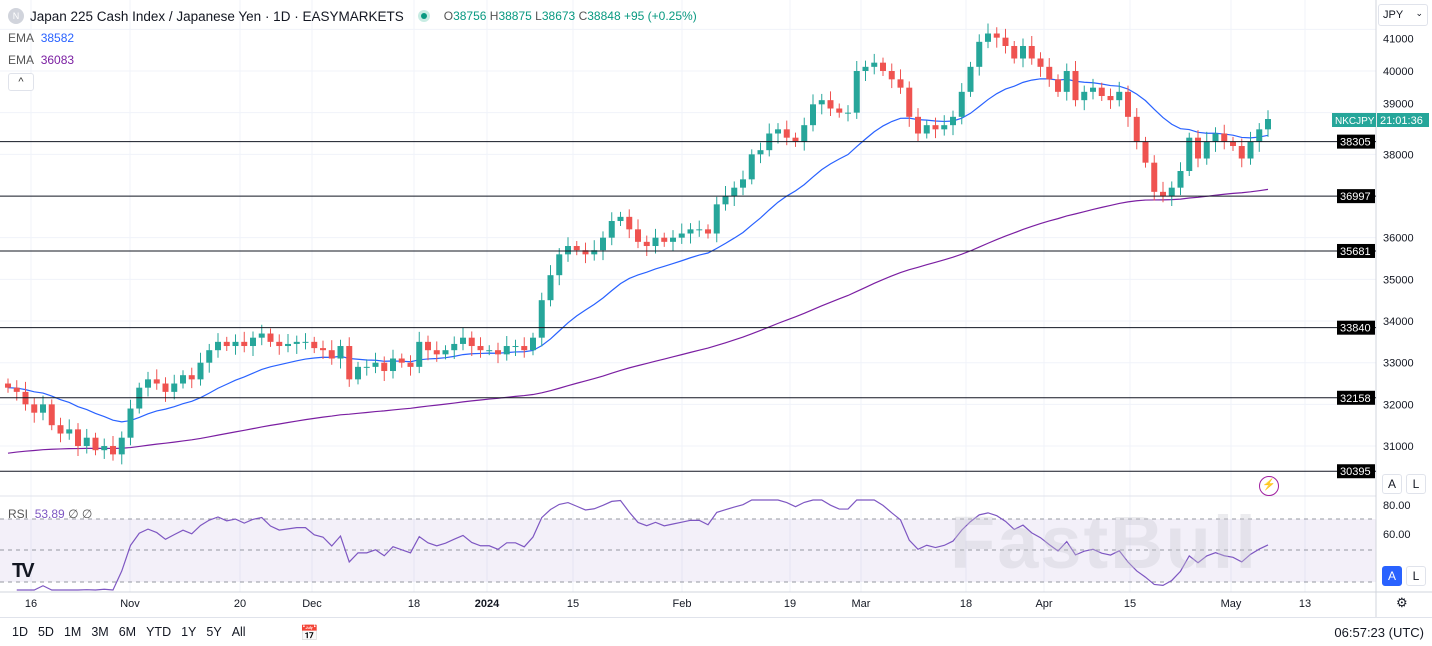  Describe the element at coordinates (1398, 447) in the screenshot. I see `price-tick: 31000` at that location.